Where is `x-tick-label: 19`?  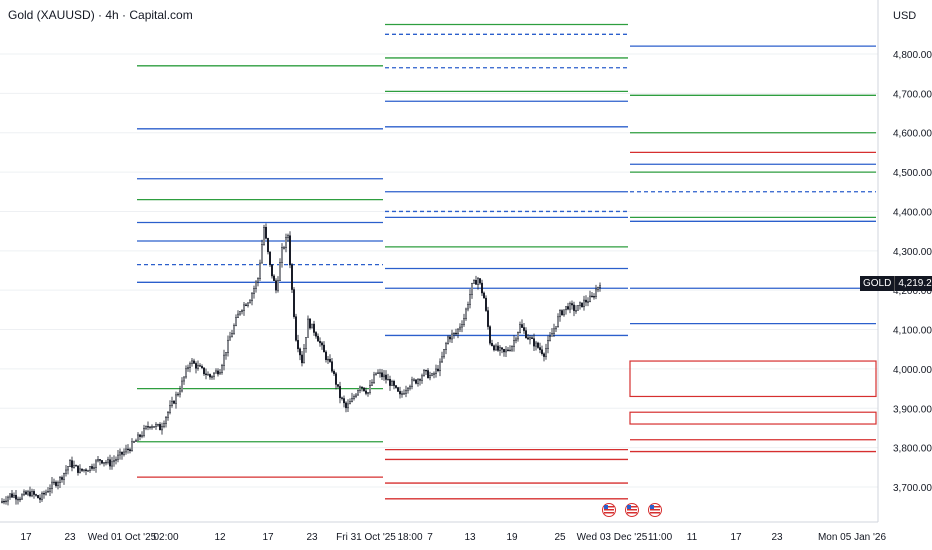 x-tick-label: 19 is located at coordinates (512, 537).